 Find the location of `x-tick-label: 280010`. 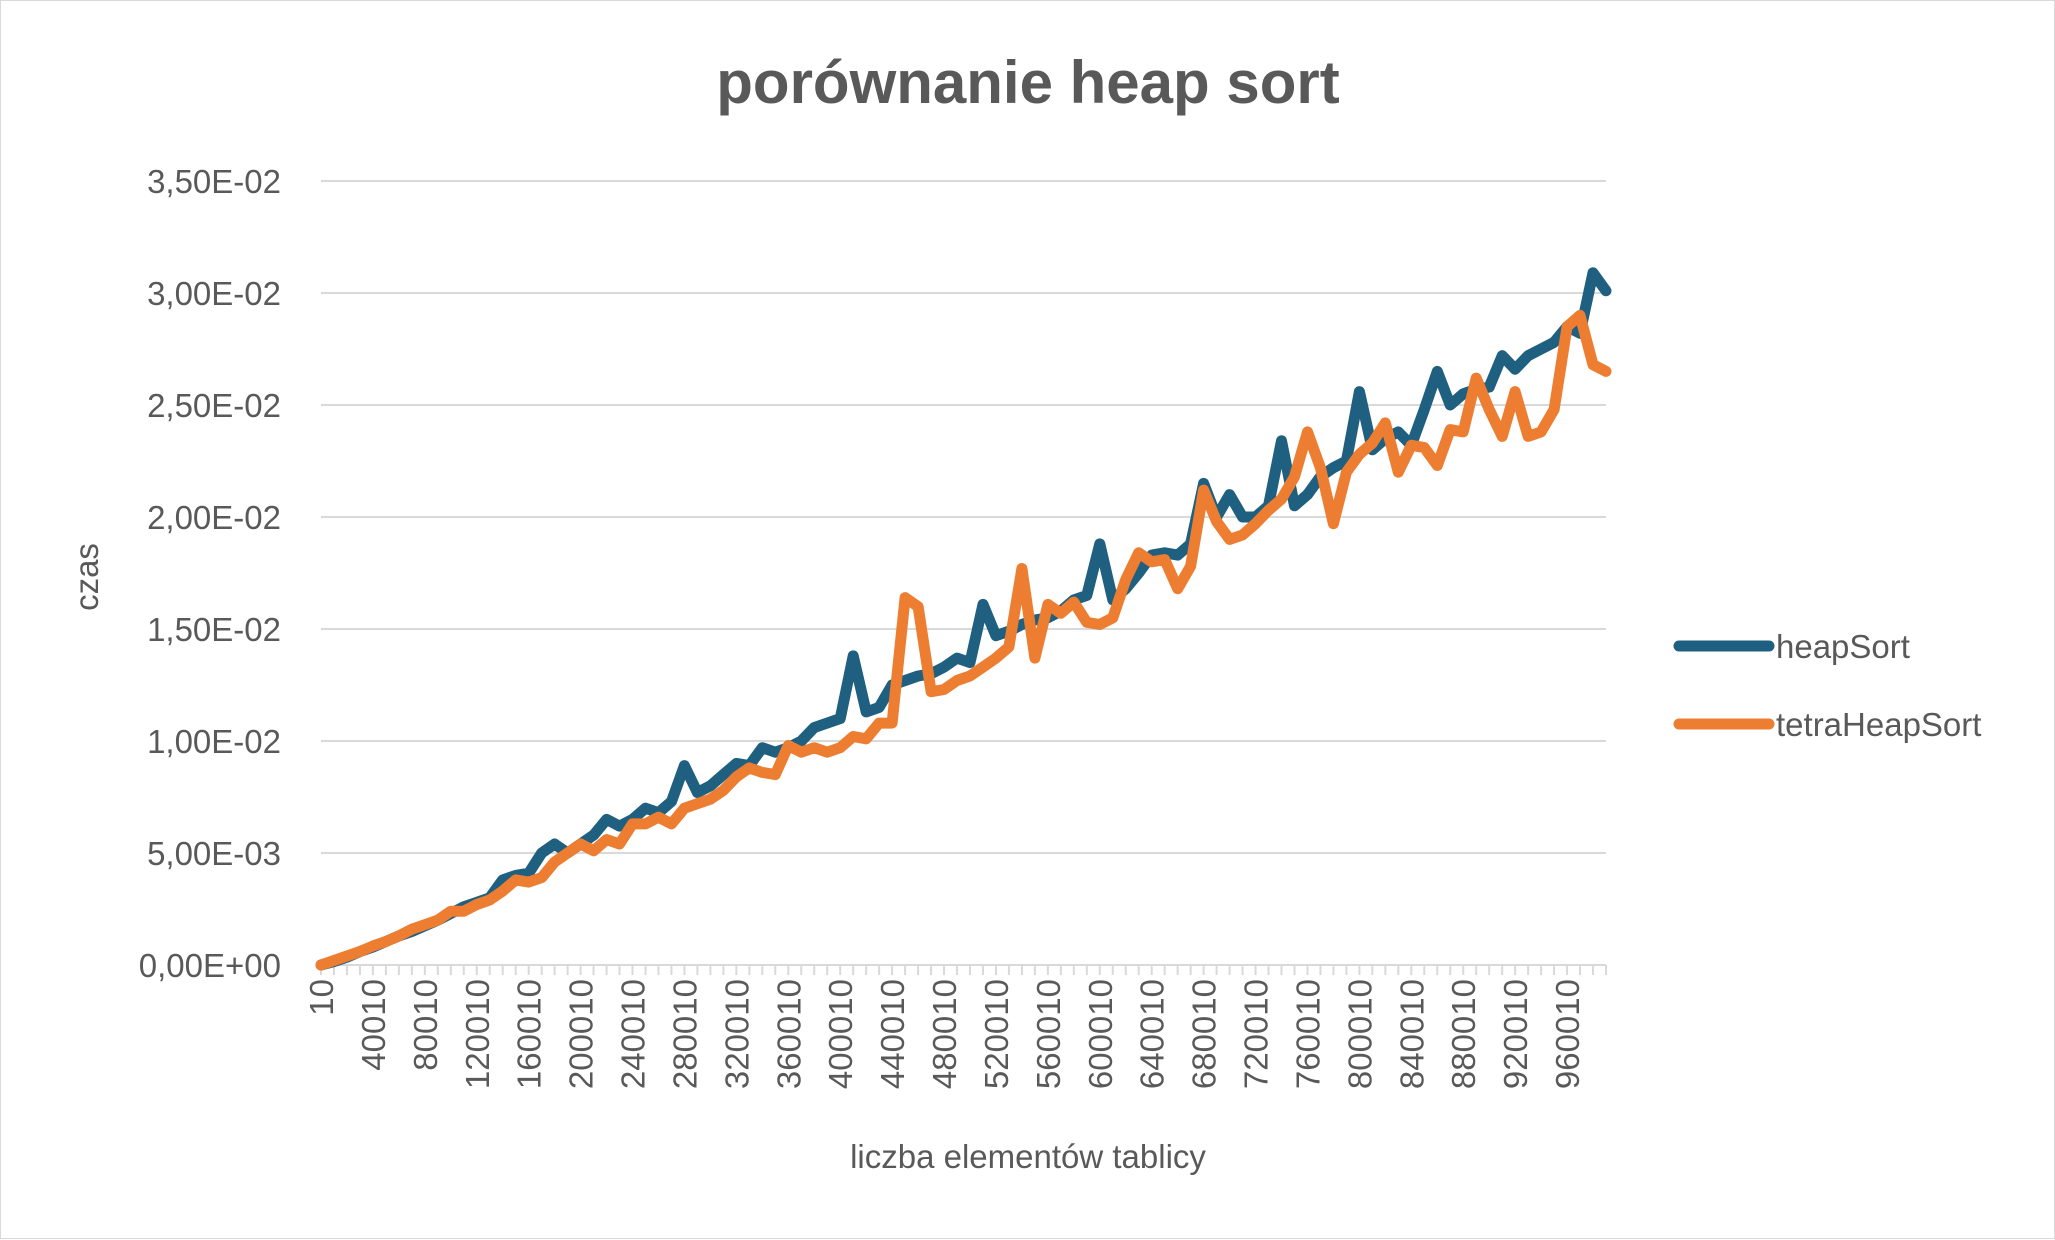

x-tick-label: 280010 is located at coordinates (684, 1034).